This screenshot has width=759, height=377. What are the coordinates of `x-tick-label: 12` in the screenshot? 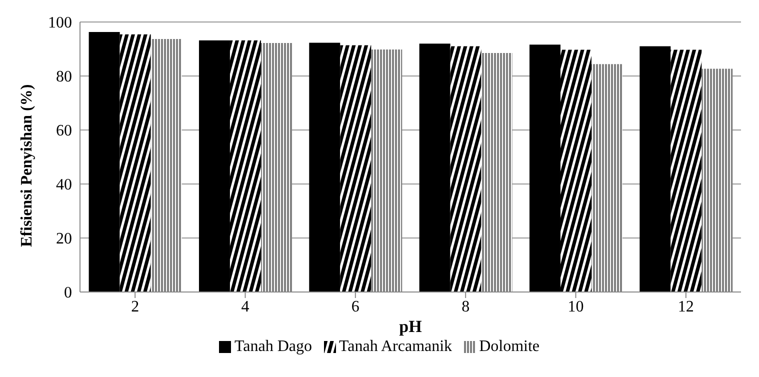 It's located at (686, 307).